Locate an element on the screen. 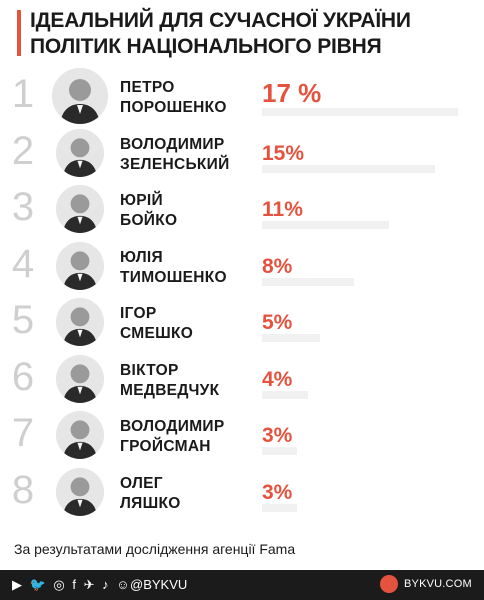  social-icons: ▶ 🐦 ◎ f ✈ ♪ ☺ is located at coordinates (72, 584).